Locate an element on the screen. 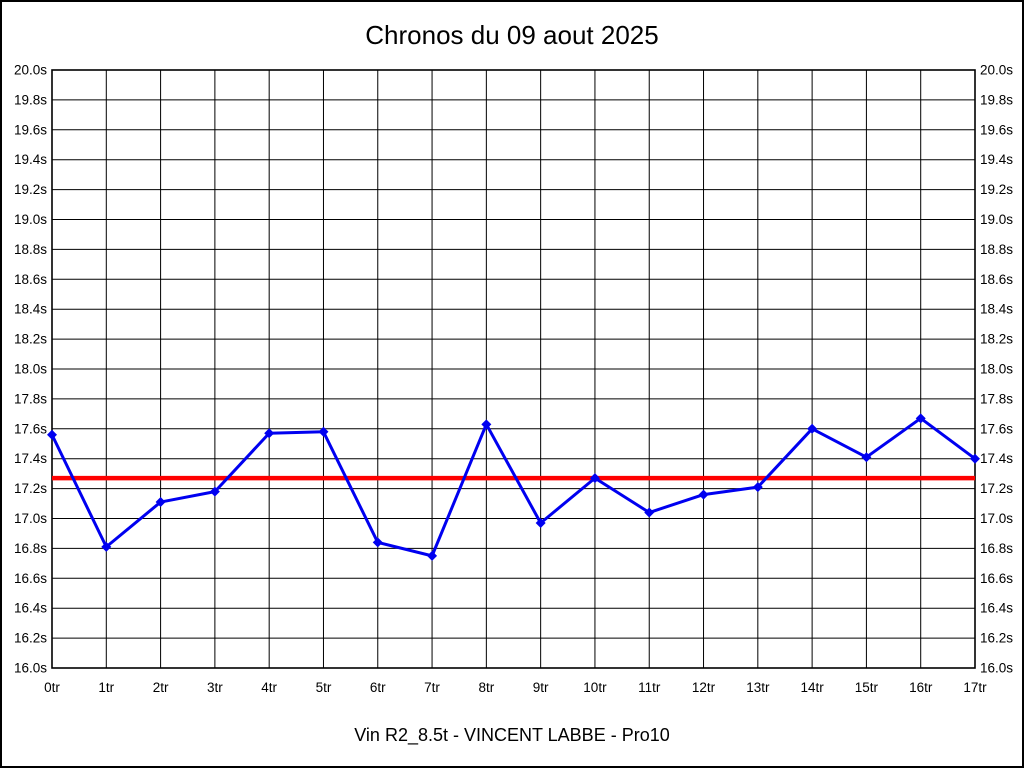 Image resolution: width=1024 pixels, height=768 pixels. x-tick-label: 10tr is located at coordinates (595, 687).